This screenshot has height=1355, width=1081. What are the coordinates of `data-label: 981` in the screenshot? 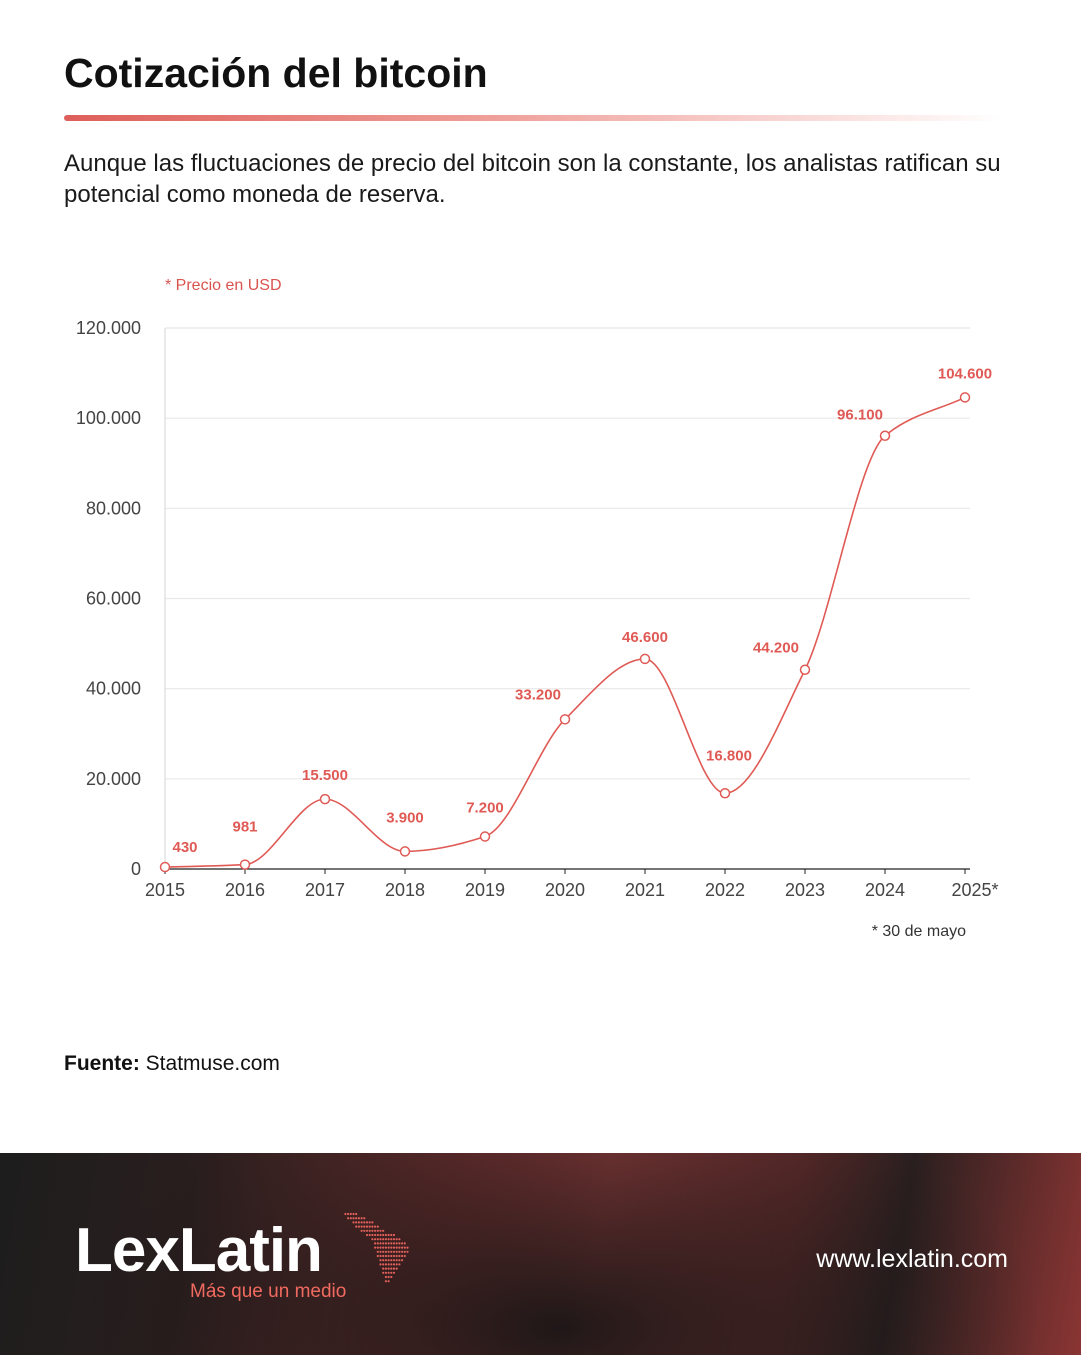 It's located at (244, 827).